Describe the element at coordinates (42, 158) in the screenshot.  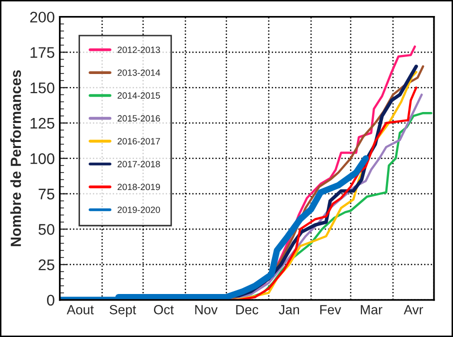
I see `y-tick-label: 100` at that location.